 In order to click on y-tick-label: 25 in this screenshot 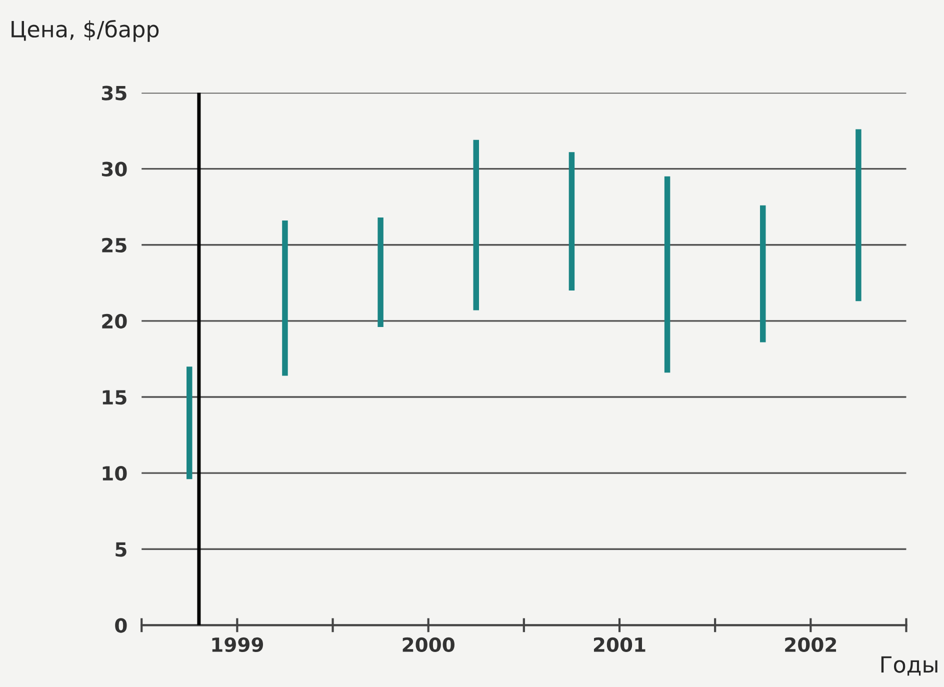, I will do `click(114, 245)`.